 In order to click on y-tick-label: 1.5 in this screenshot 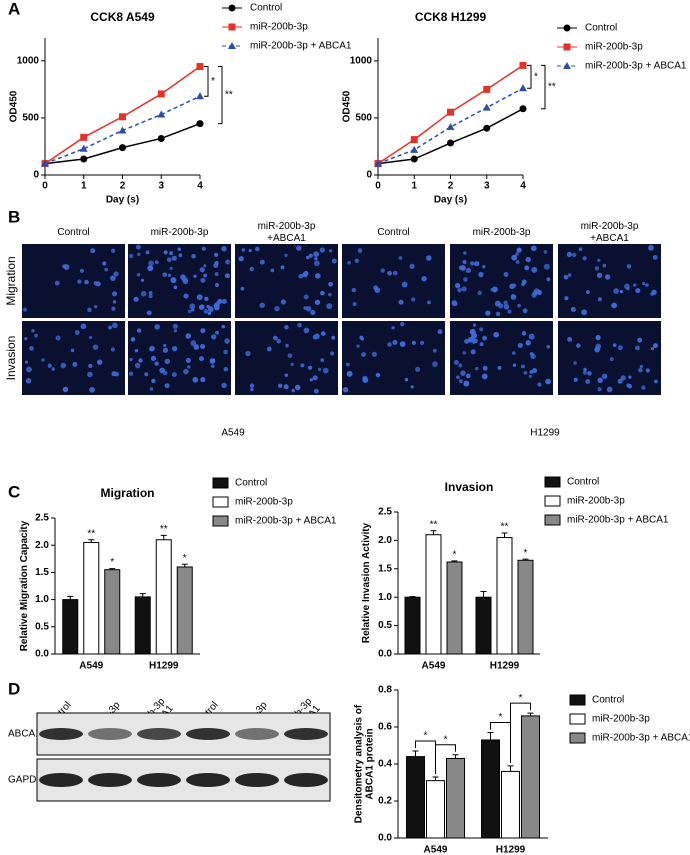, I will do `click(385, 568)`.